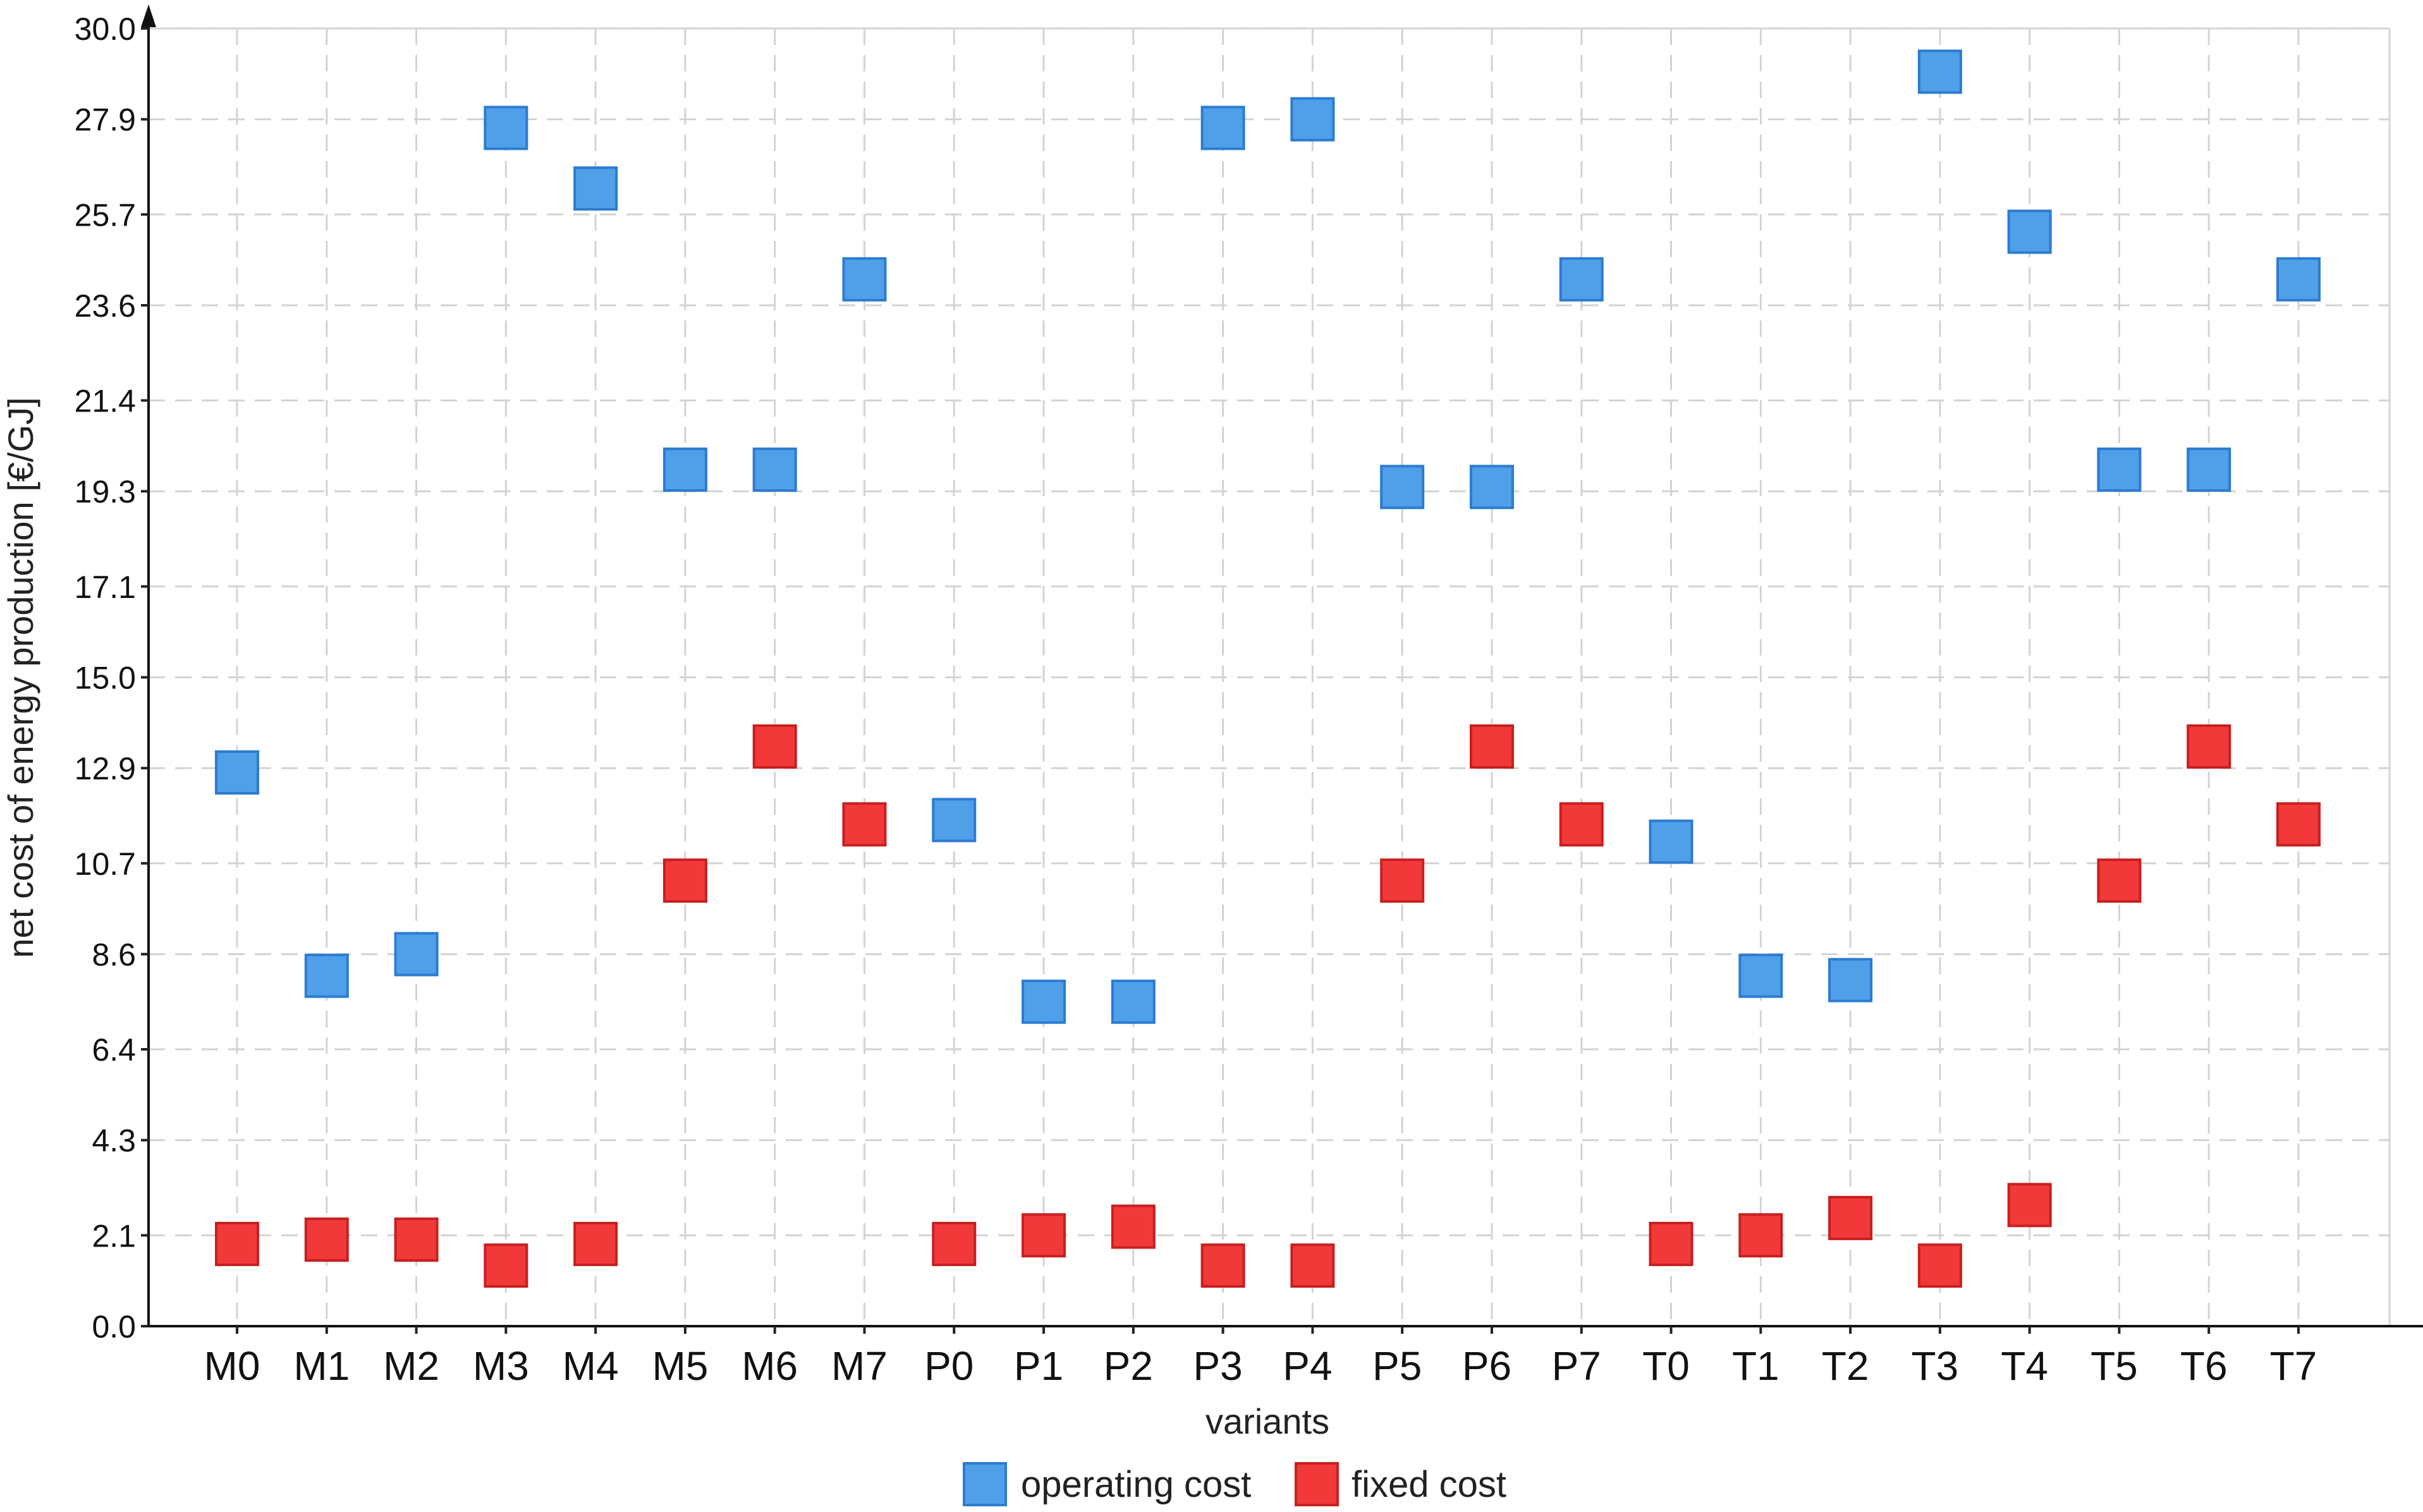  I want to click on x-tick-label: P7, so click(1576, 1366).